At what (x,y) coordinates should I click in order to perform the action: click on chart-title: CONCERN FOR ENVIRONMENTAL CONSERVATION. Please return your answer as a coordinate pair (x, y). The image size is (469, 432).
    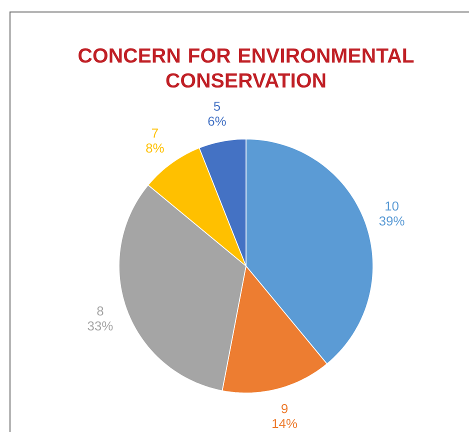
    Looking at the image, I should click on (246, 68).